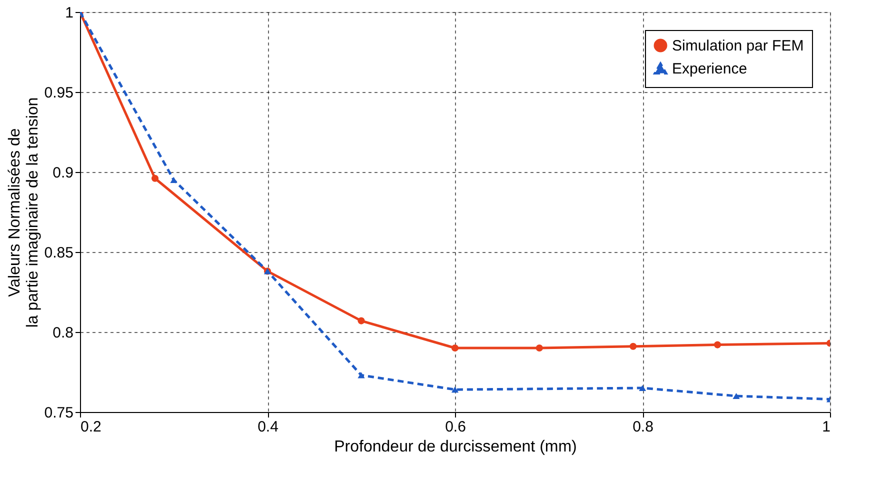 This screenshot has height=489, width=890. I want to click on y-tick-label: 0.75, so click(59, 413).